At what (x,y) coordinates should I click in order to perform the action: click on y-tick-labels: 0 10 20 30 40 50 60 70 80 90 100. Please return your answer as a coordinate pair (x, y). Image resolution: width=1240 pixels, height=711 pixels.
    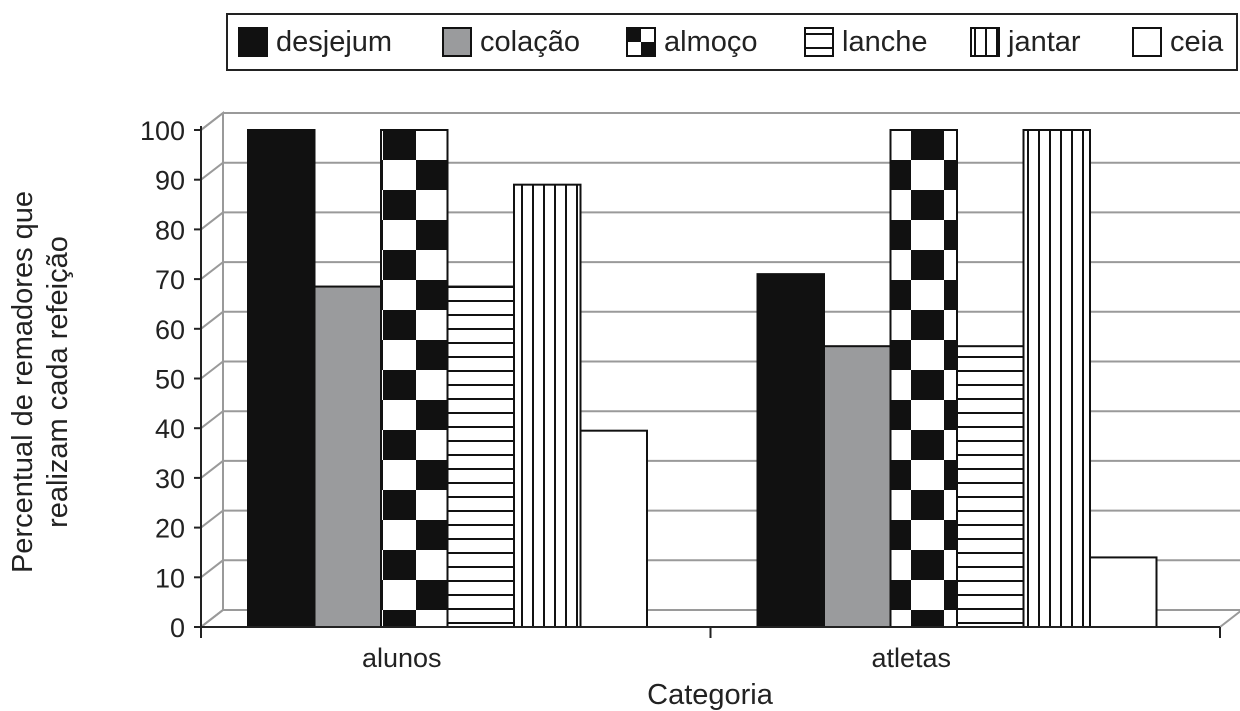
    Looking at the image, I should click on (162, 379).